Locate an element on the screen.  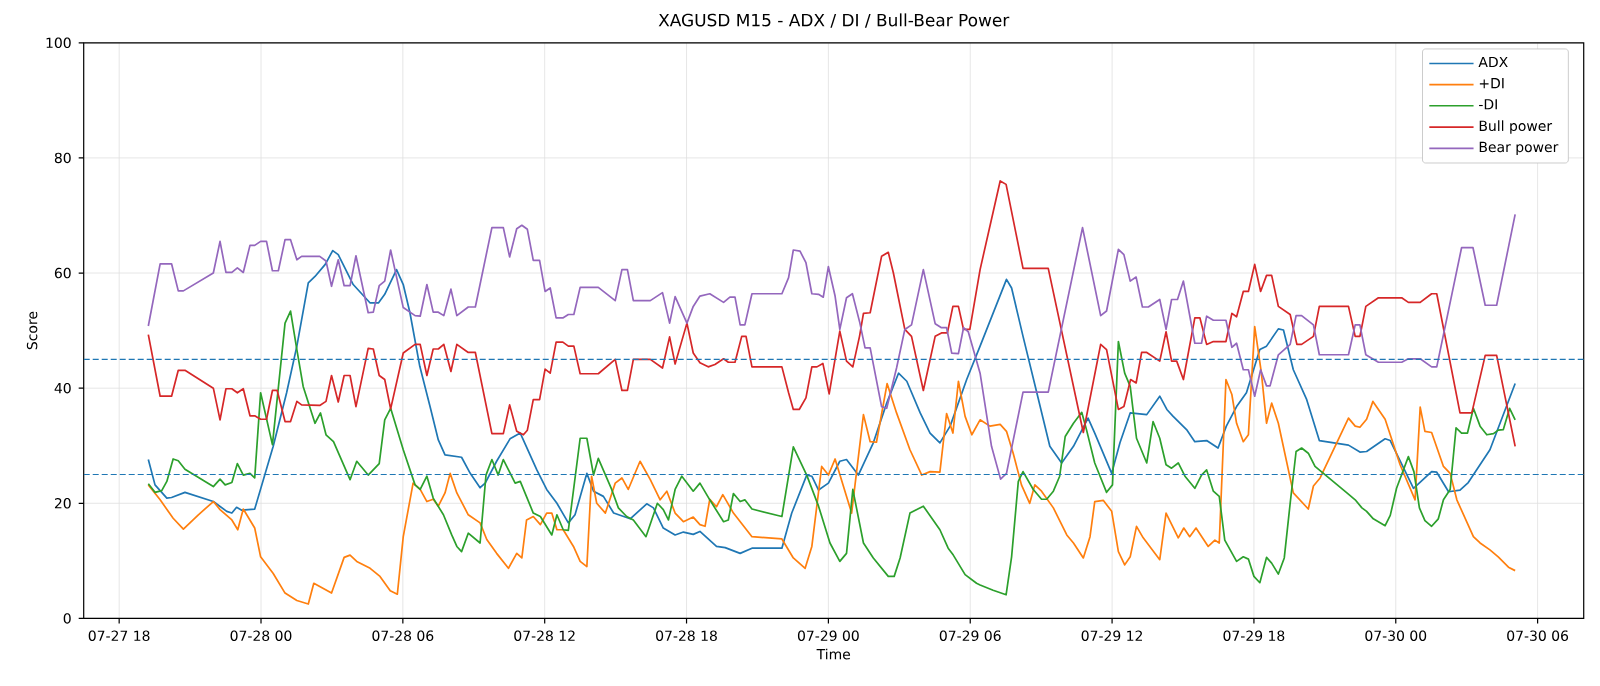
x-tick-label: 07-28 12 is located at coordinates (544, 635).